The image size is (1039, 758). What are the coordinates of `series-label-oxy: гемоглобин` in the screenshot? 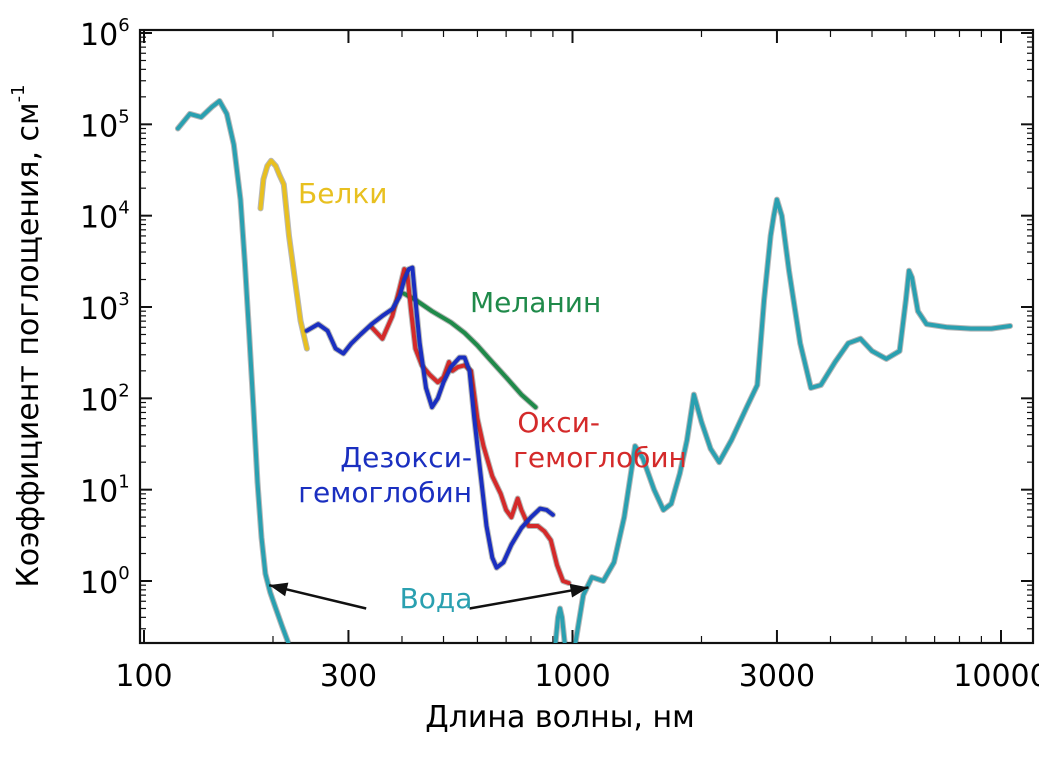 It's located at (600, 457).